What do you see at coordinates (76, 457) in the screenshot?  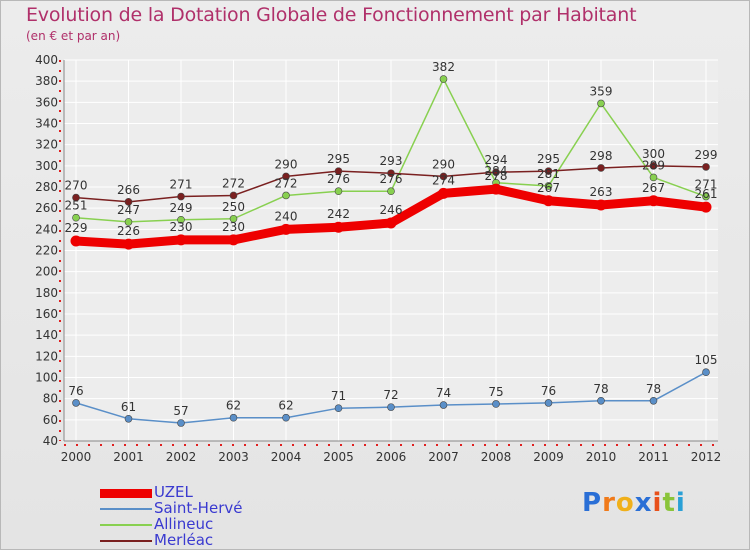 I see `x-tick-label: 2000` at bounding box center [76, 457].